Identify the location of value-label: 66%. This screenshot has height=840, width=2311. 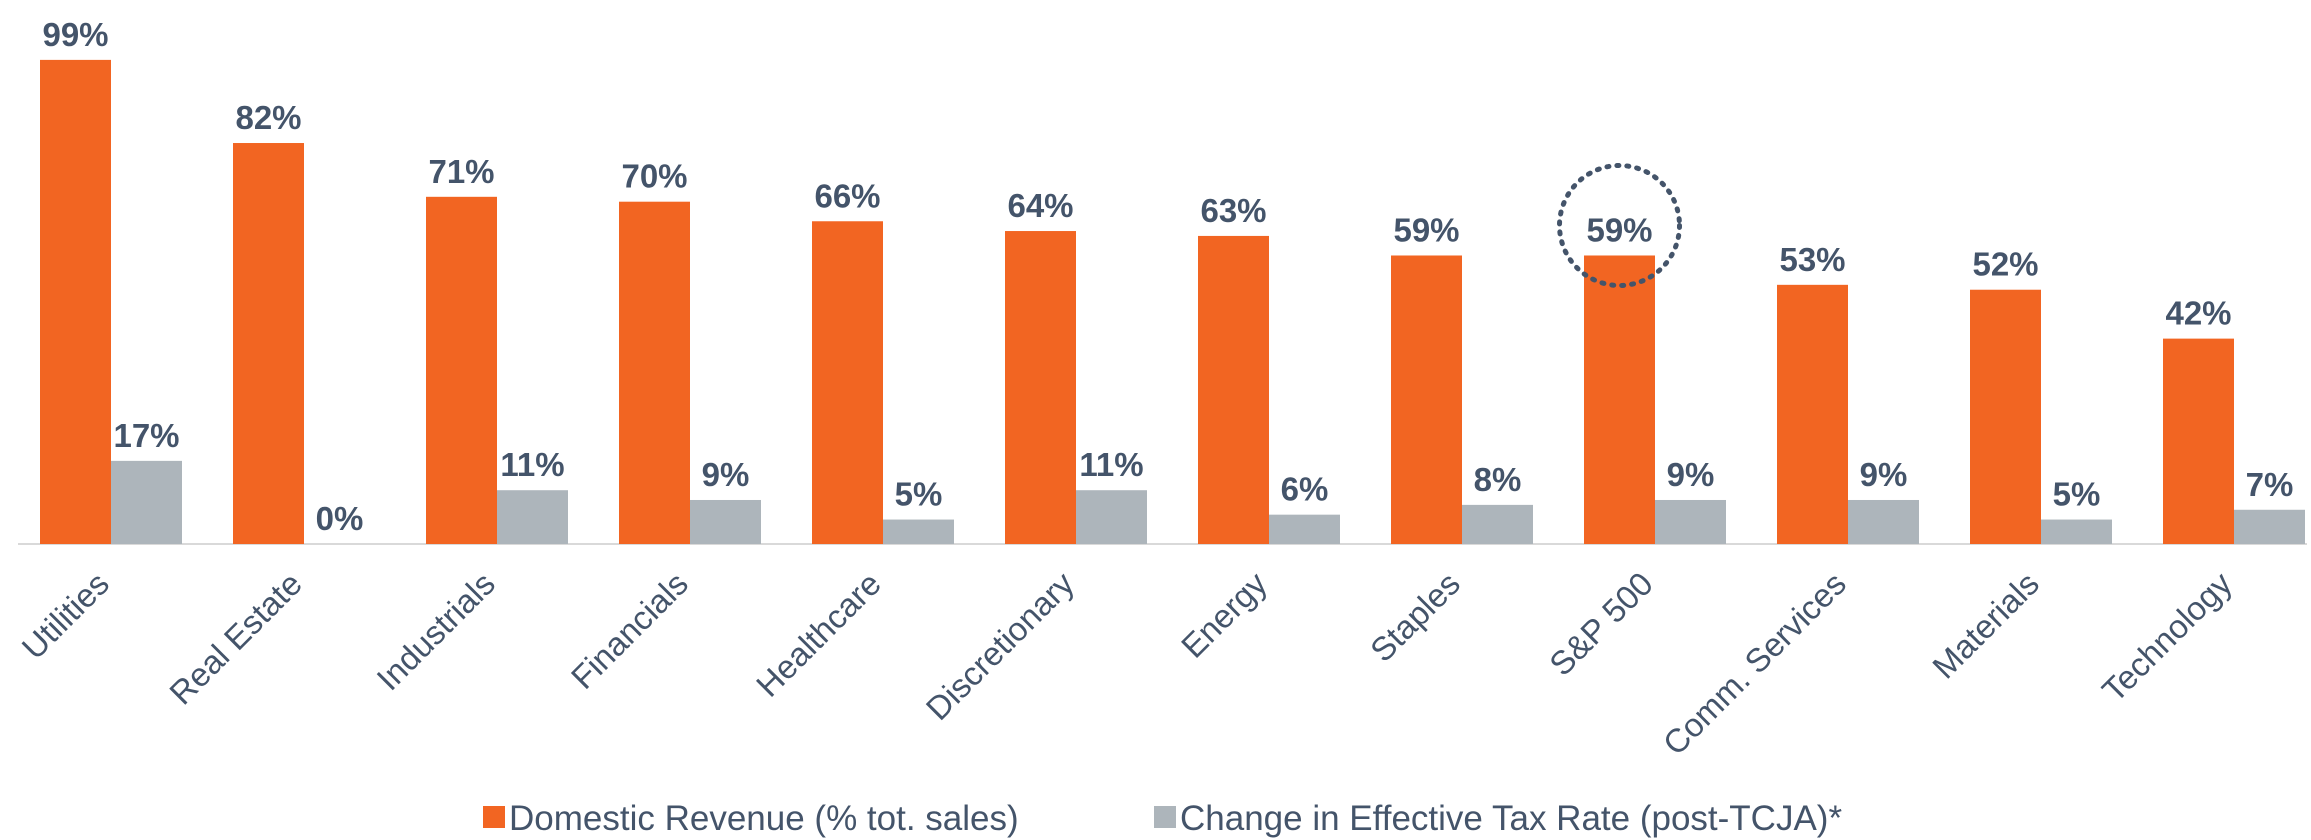
(847, 195).